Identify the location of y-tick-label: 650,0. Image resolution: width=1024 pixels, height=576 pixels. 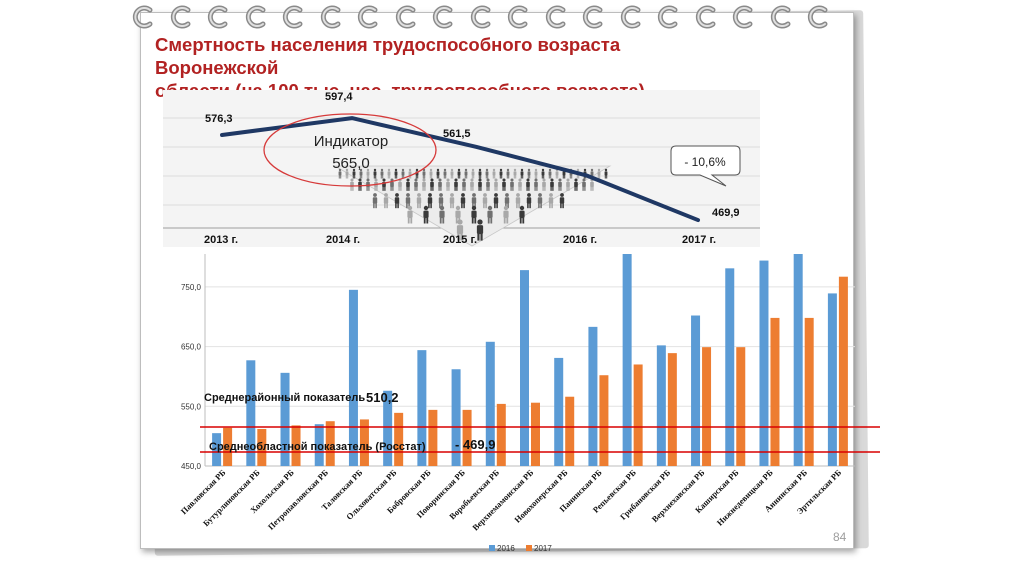
(191, 347).